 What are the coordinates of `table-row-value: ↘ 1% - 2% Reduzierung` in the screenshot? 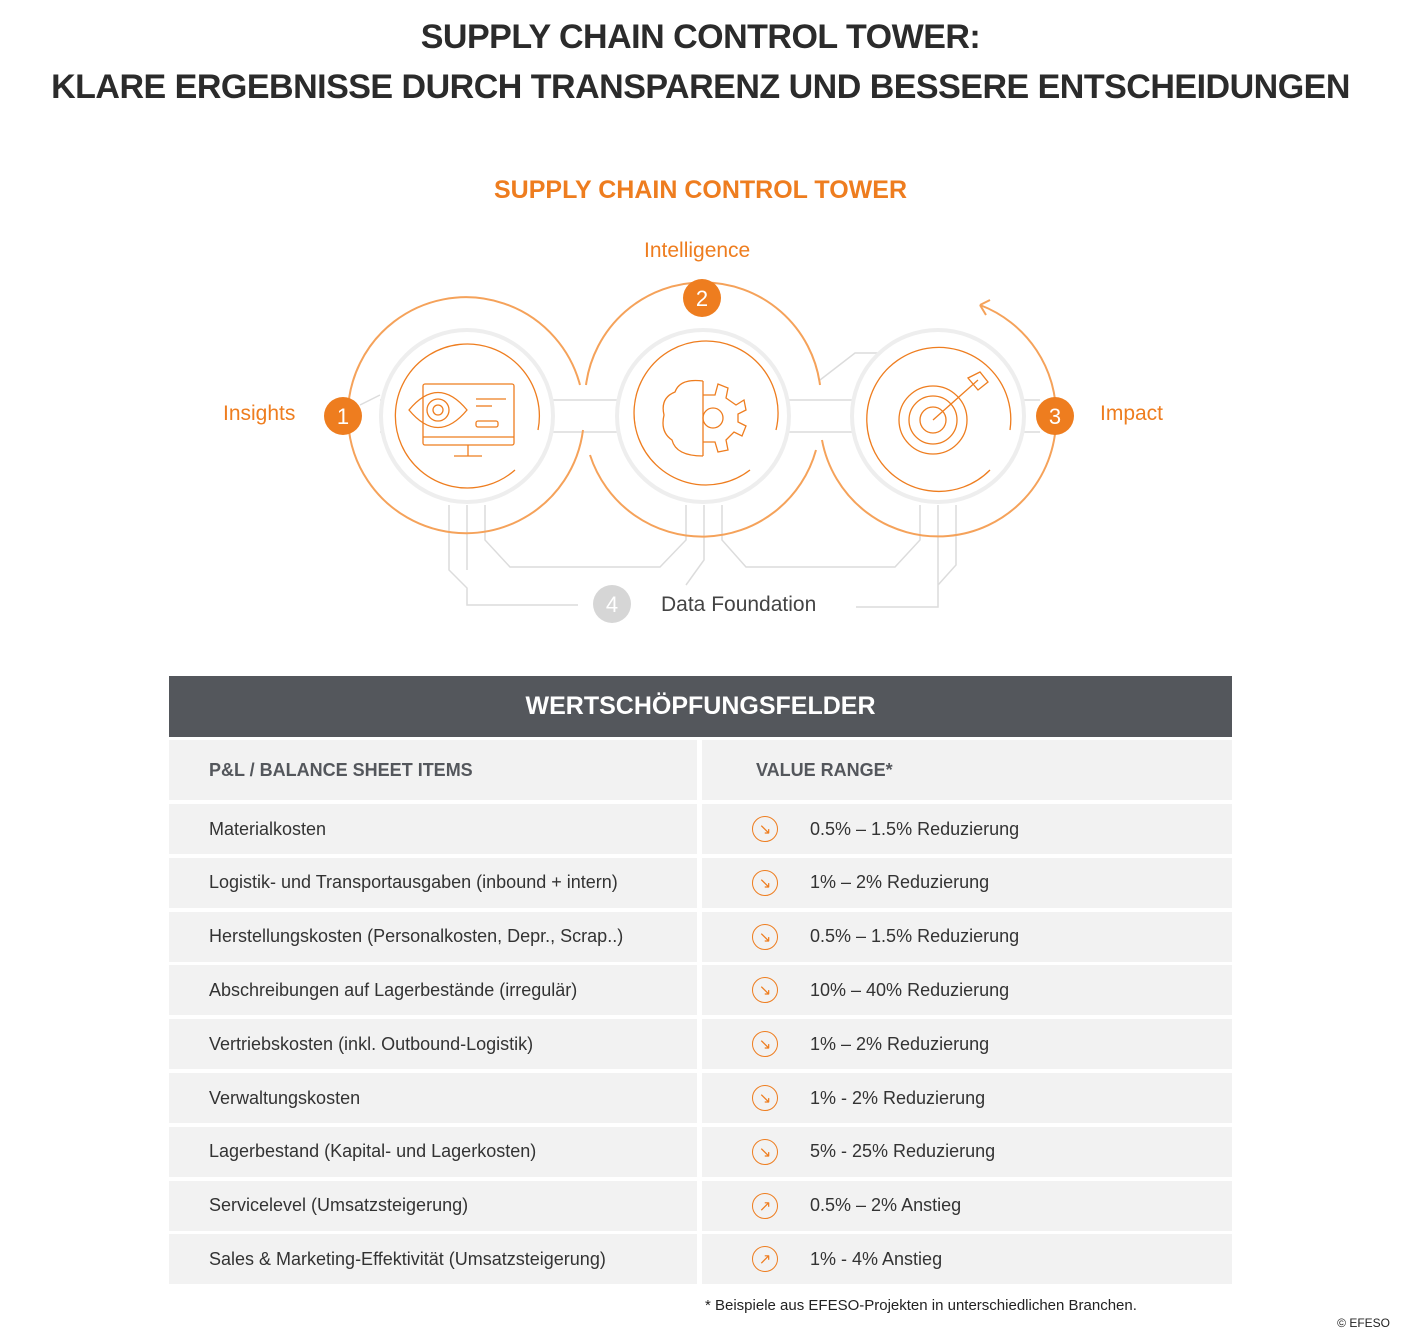 It's located at (967, 1098).